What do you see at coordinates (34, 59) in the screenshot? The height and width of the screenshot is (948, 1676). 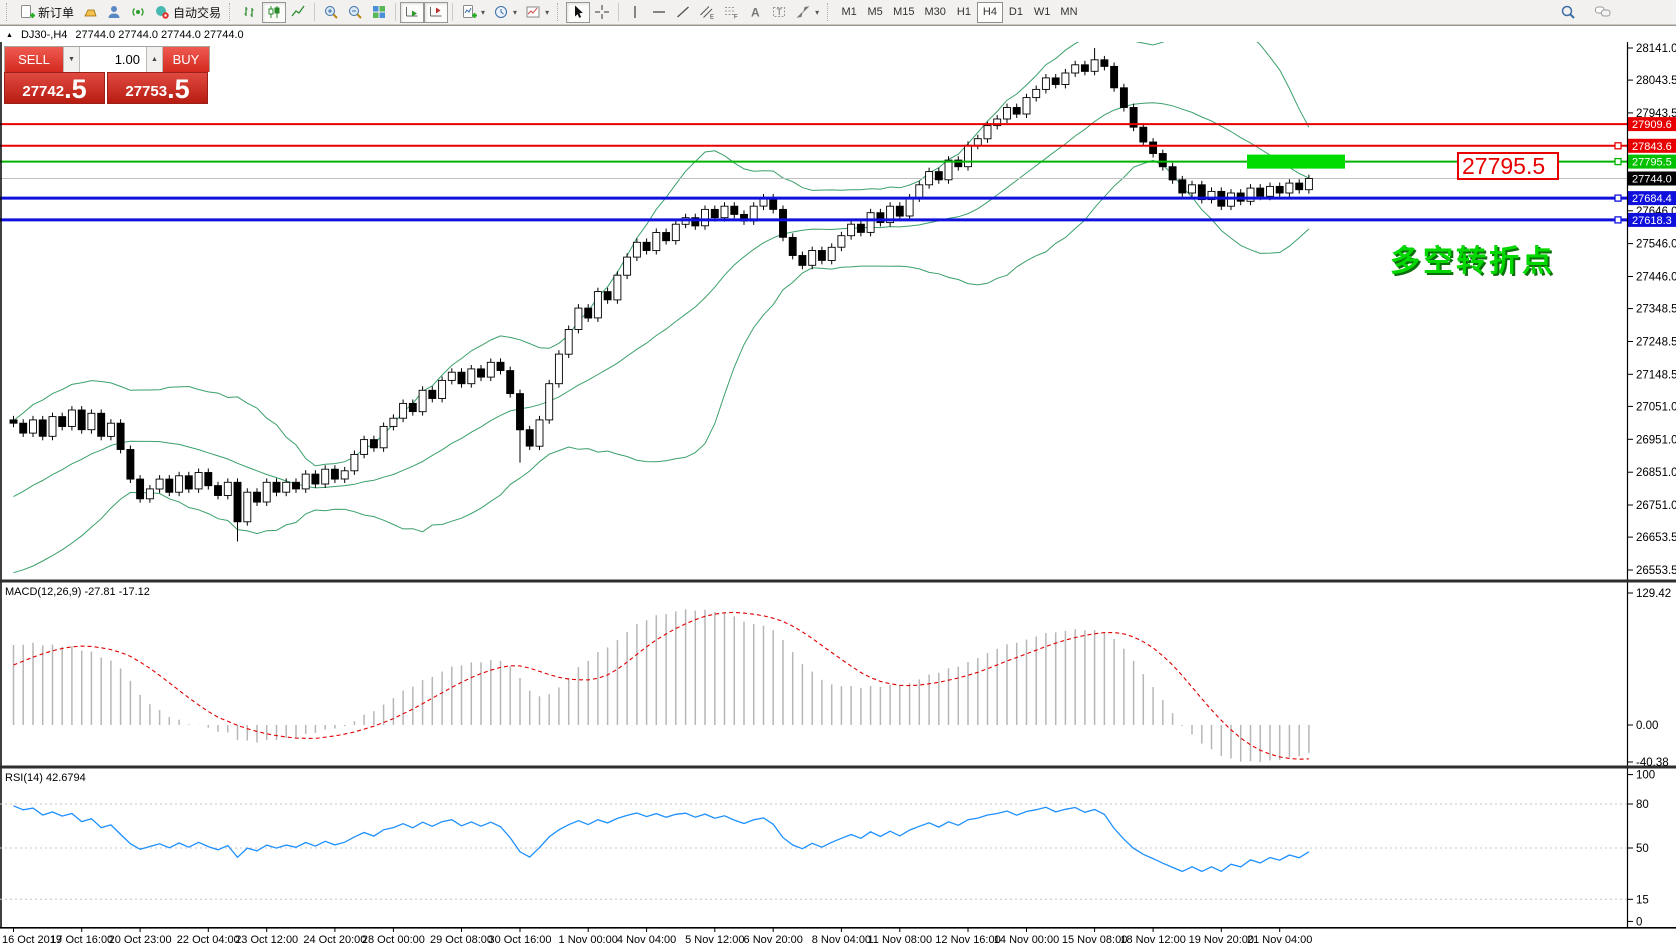 I see `sell-button: SELL` at bounding box center [34, 59].